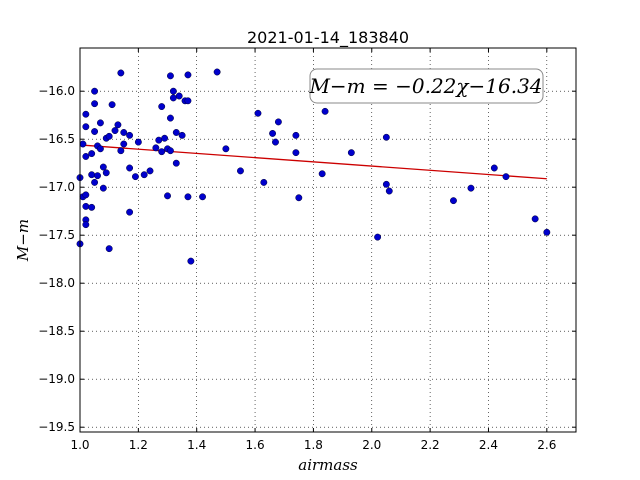 The width and height of the screenshot is (640, 480). Describe the element at coordinates (56, 427) in the screenshot. I see `y-tick-label: −19.5` at that location.